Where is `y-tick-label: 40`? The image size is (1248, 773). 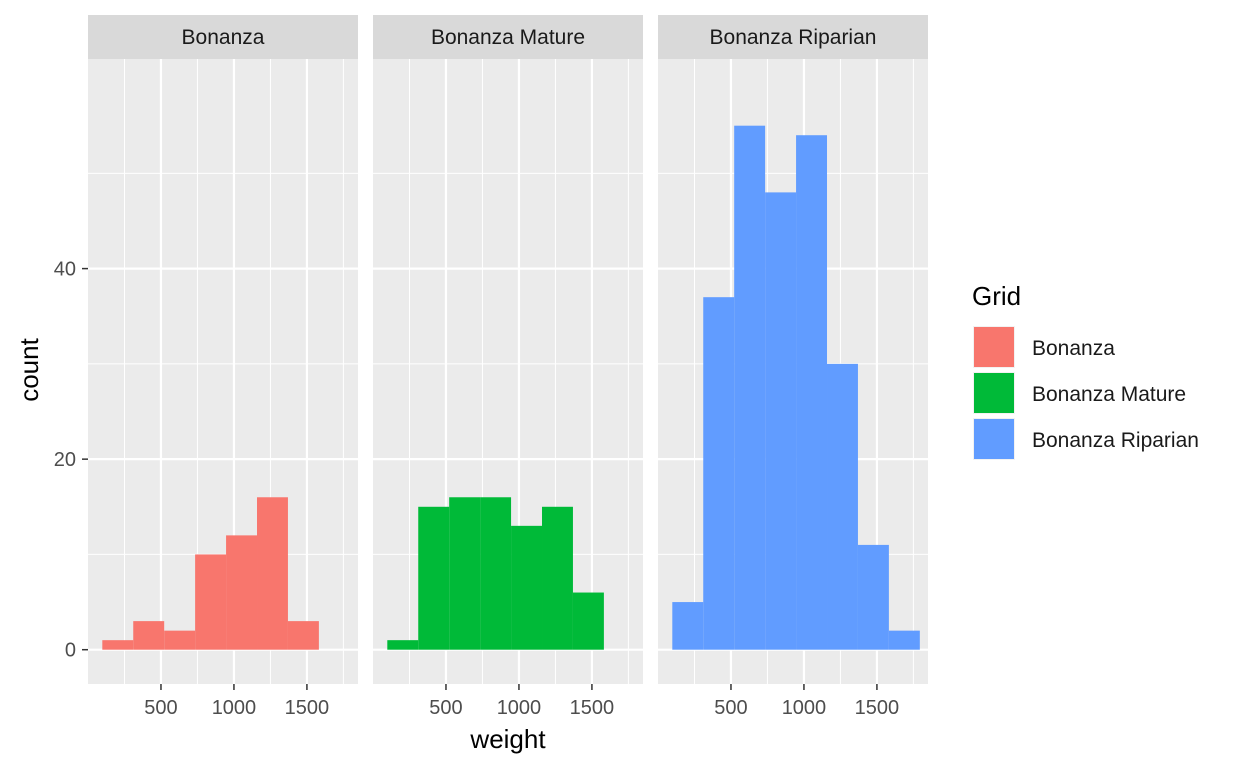 y-tick-label: 40 is located at coordinates (65, 270).